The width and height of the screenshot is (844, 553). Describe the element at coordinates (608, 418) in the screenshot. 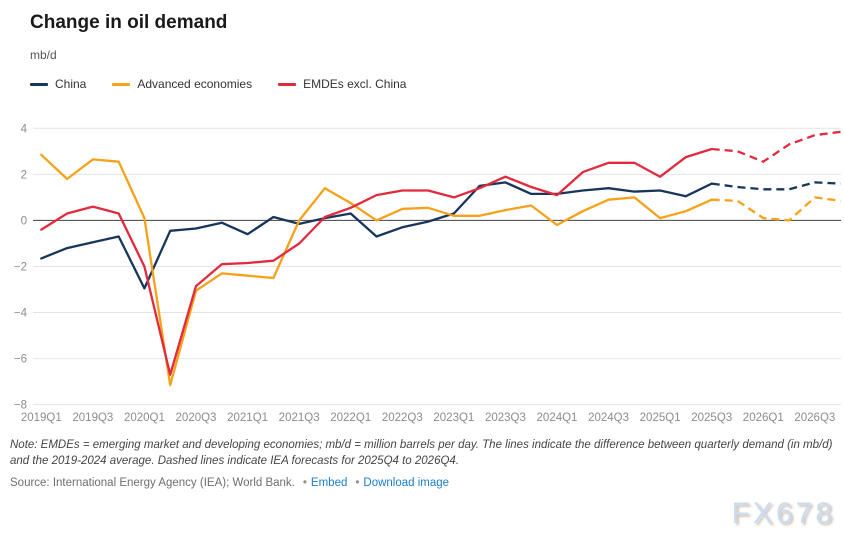

I see `x-tick-label: 2024Q3` at that location.